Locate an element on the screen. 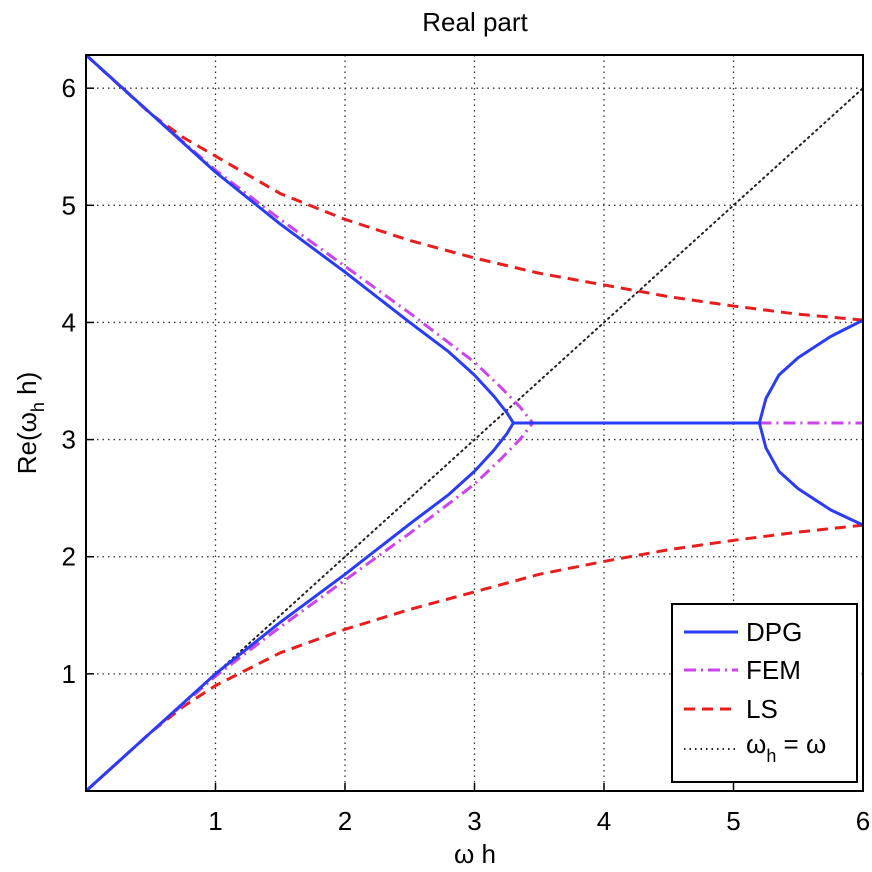  legend-box is located at coordinates (764, 693).